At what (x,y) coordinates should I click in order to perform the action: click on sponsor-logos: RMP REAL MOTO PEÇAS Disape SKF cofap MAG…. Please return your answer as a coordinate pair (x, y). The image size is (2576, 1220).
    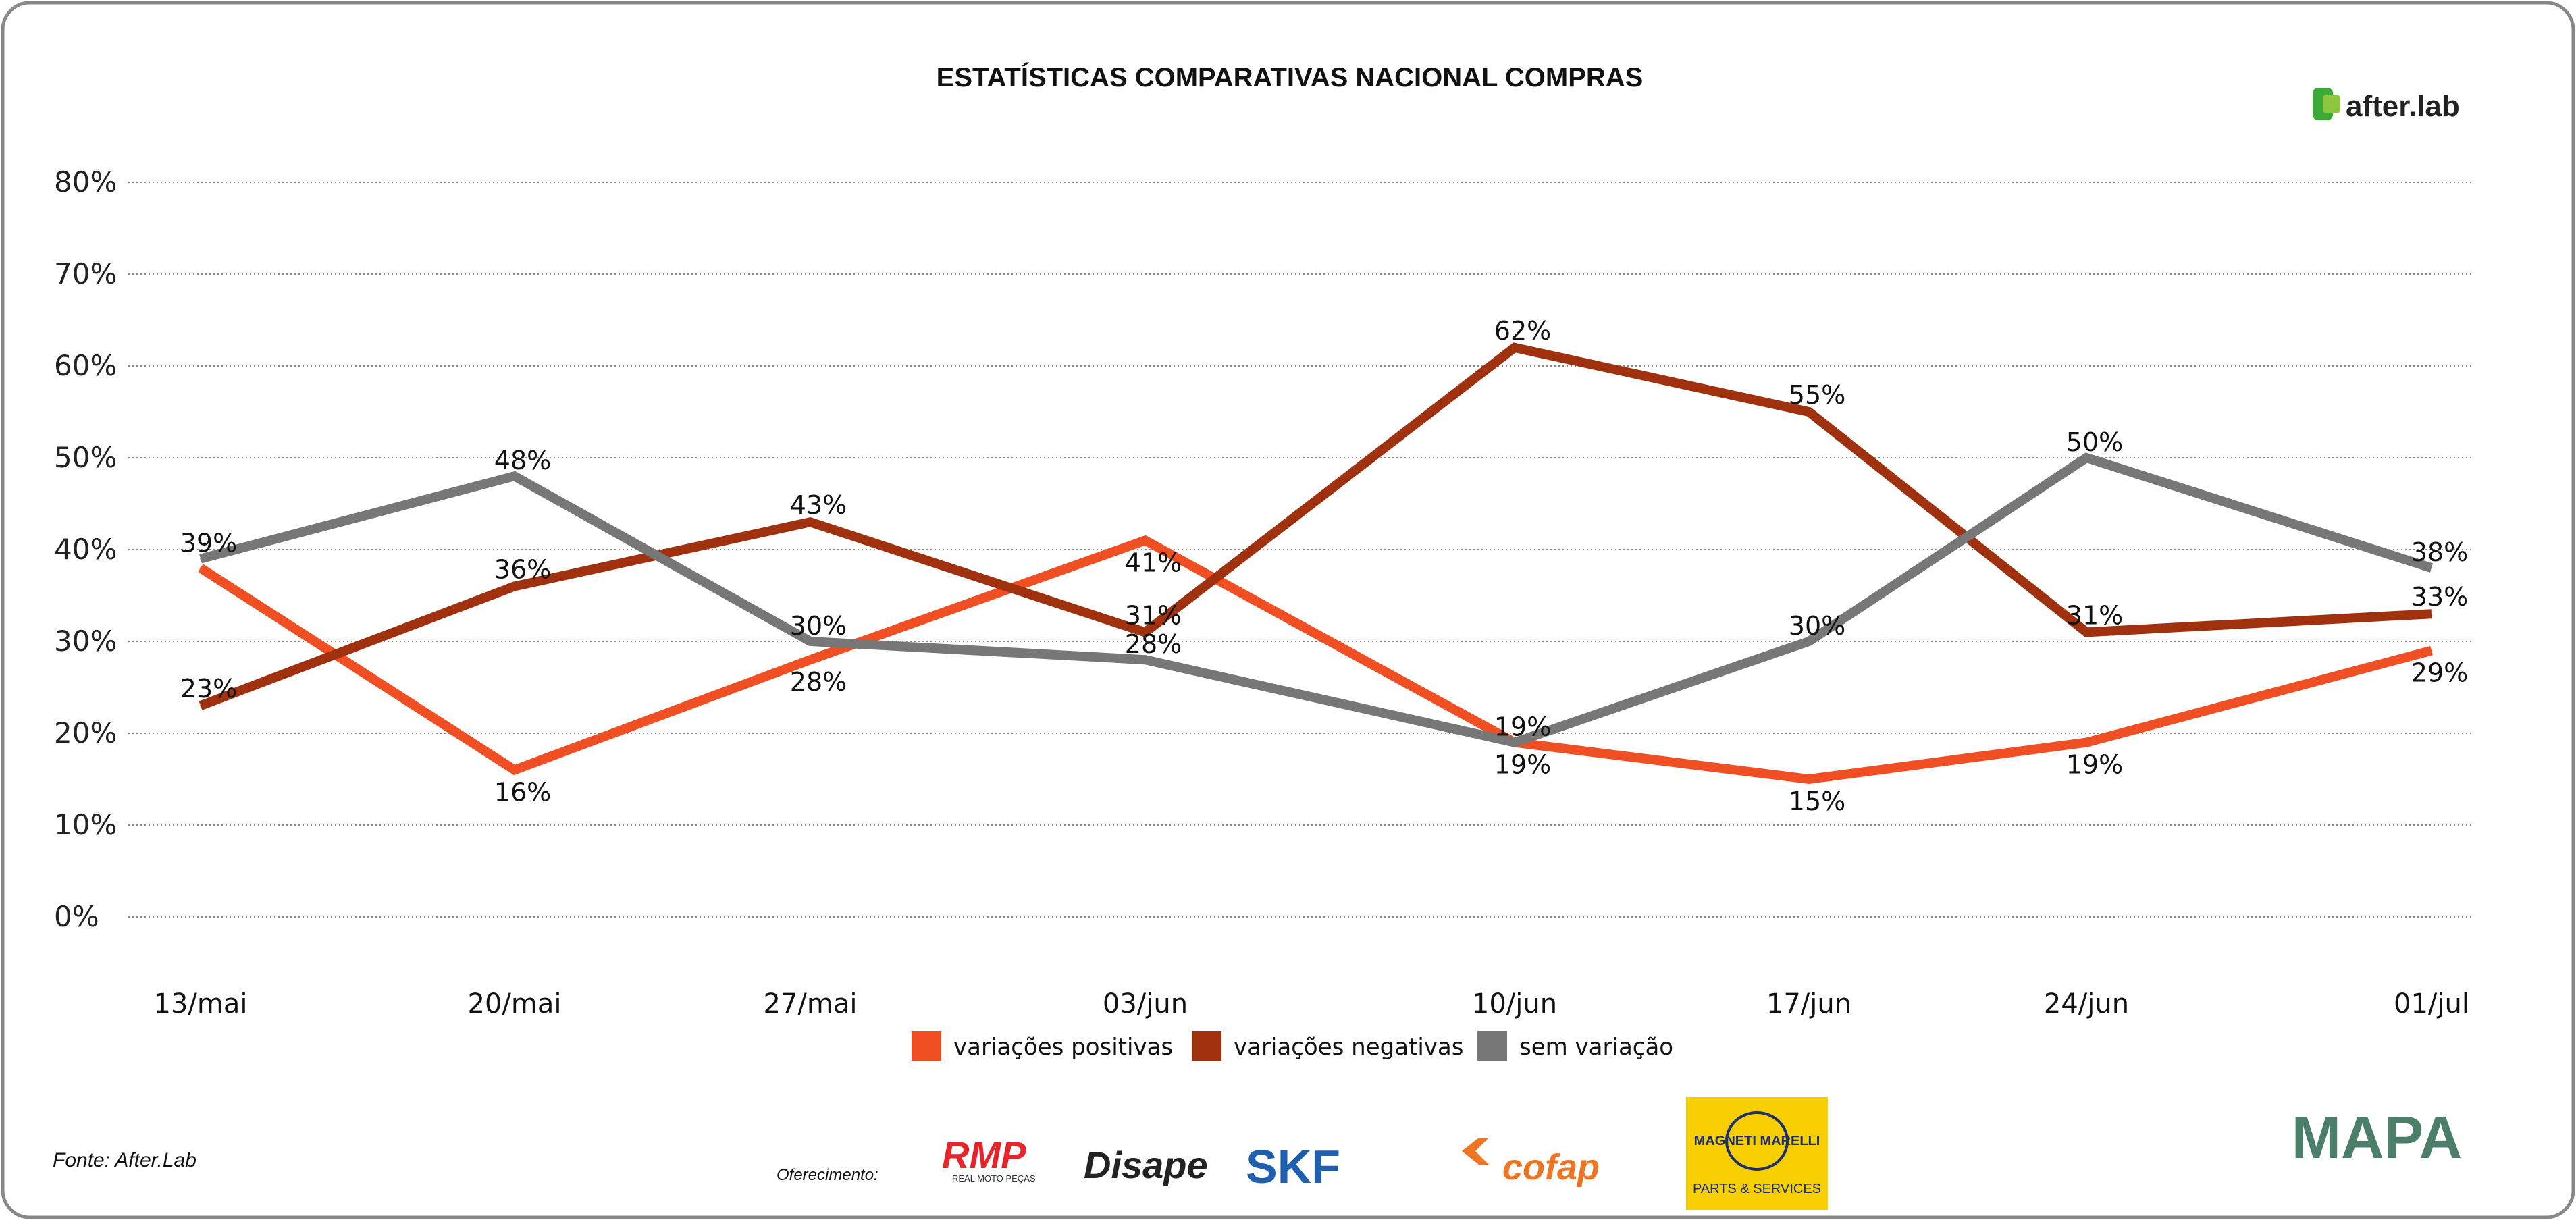
    Looking at the image, I should click on (1385, 1153).